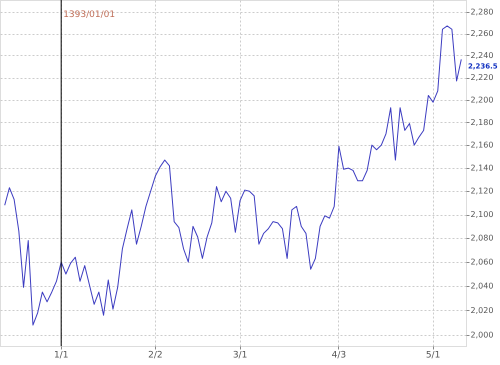  I want to click on y-tick-label: 2,080, so click(482, 238).